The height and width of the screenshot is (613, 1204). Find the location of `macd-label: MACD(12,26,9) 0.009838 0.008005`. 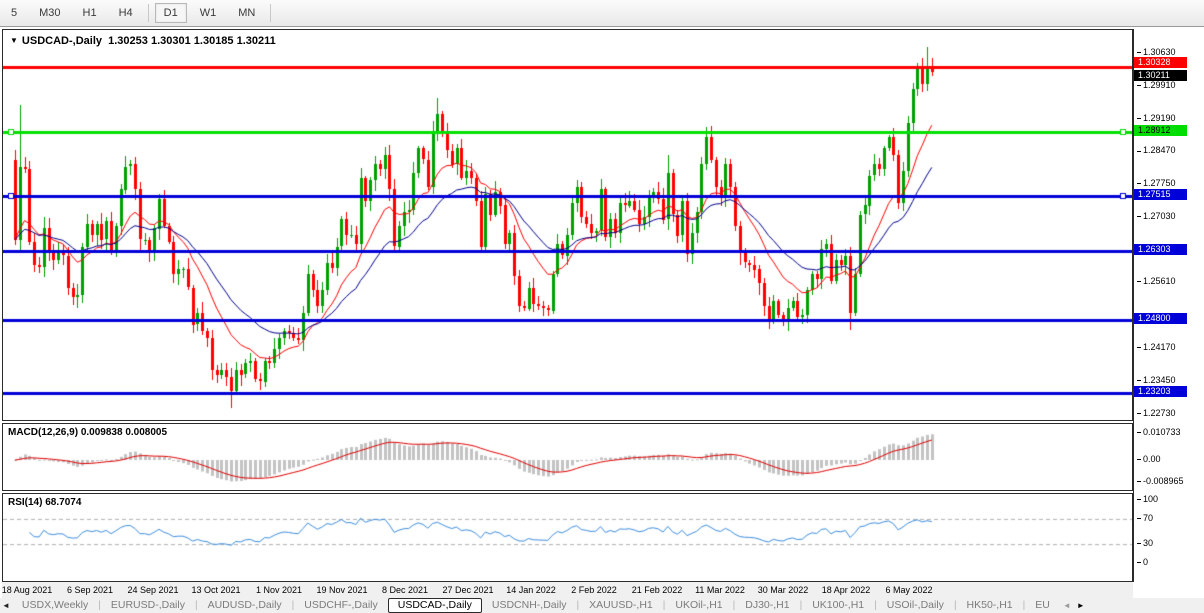

macd-label: MACD(12,26,9) 0.009838 0.008005 is located at coordinates (88, 432).